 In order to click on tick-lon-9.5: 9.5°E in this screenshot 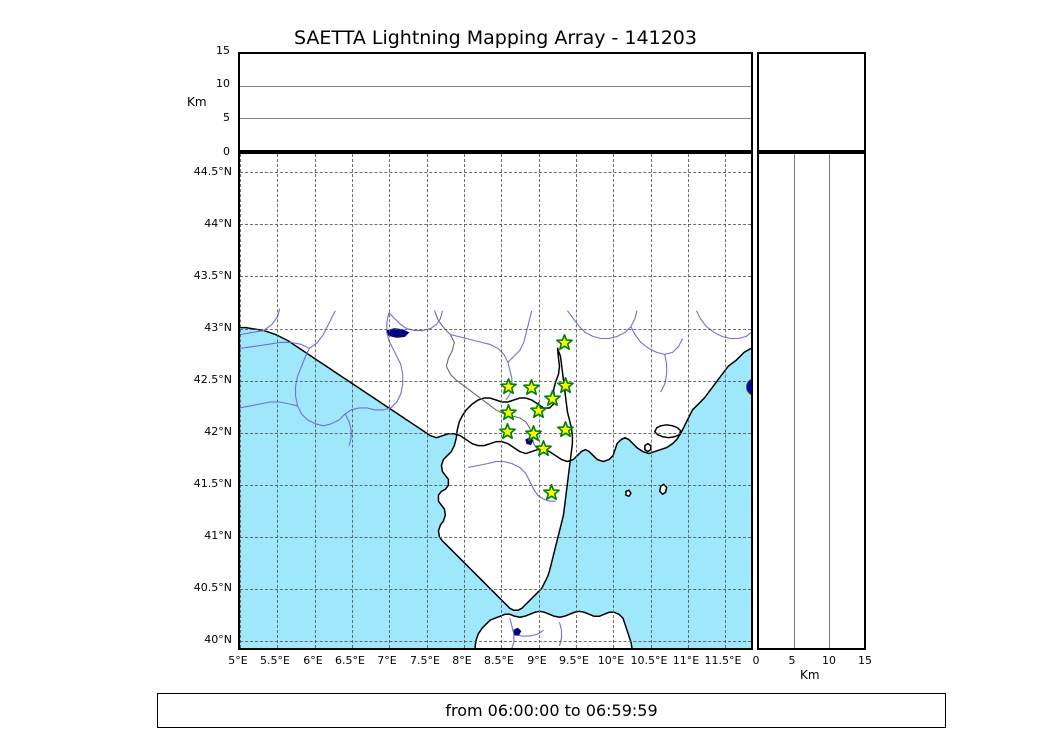, I will do `click(574, 660)`.